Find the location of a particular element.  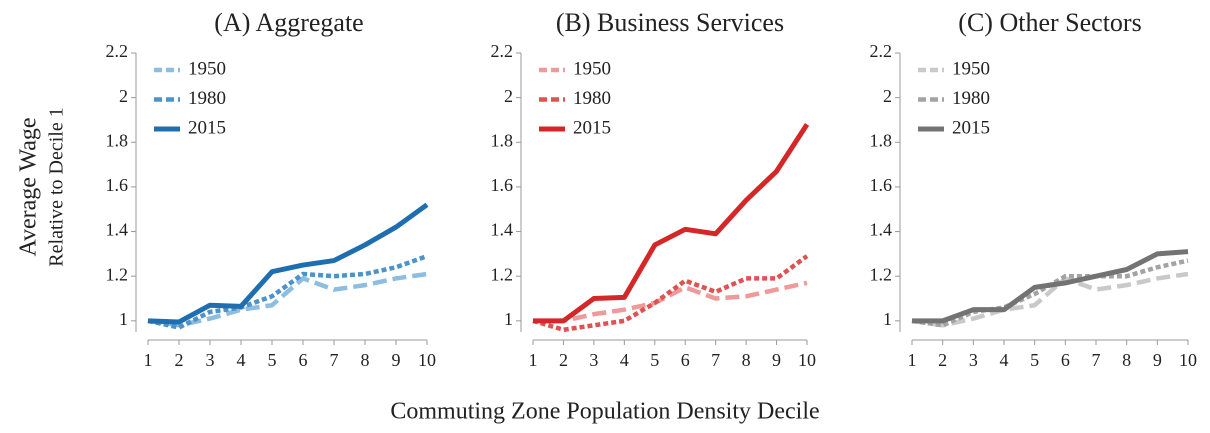

x-axis-label: Commuting Zone Population Density Decile is located at coordinates (604, 412).